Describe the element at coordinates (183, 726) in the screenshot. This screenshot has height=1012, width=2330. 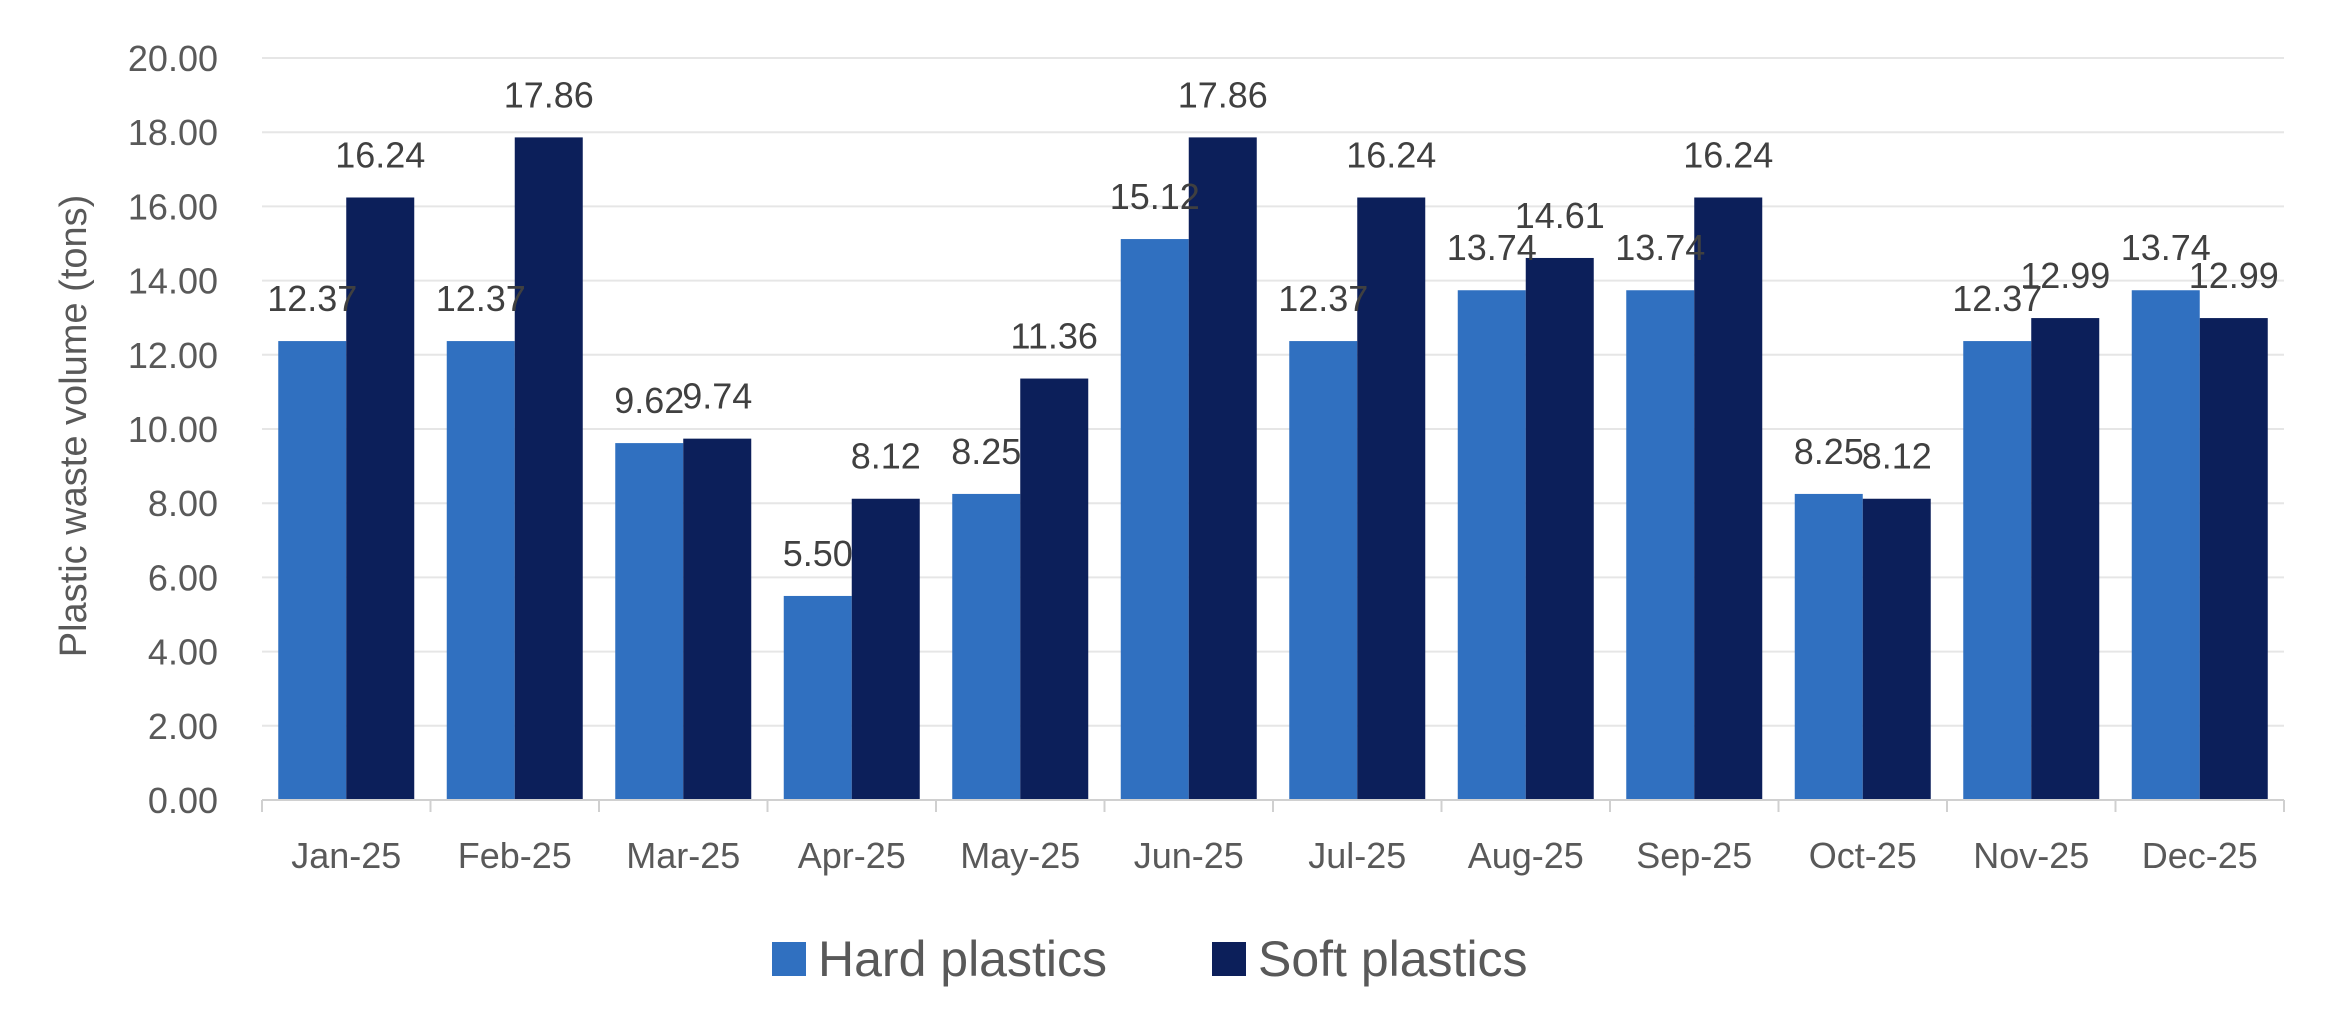
I see `y-tick-label: 2.00` at that location.